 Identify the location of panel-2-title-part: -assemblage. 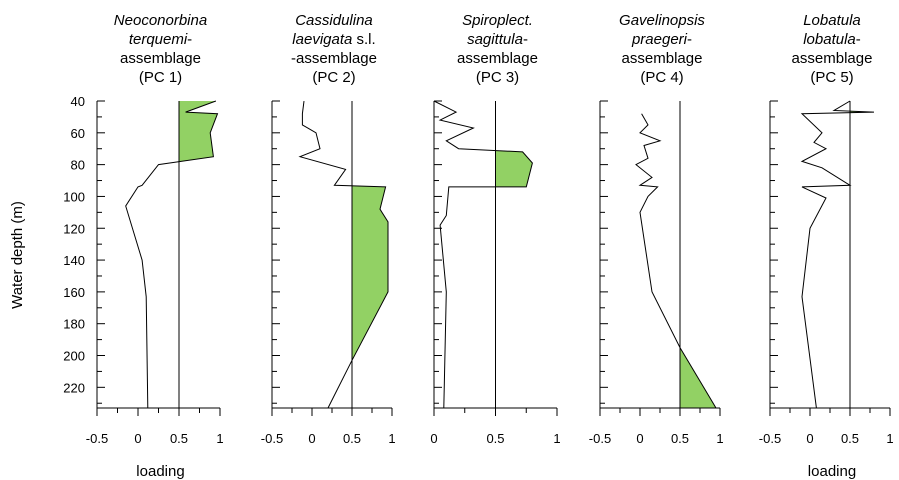
(334, 58).